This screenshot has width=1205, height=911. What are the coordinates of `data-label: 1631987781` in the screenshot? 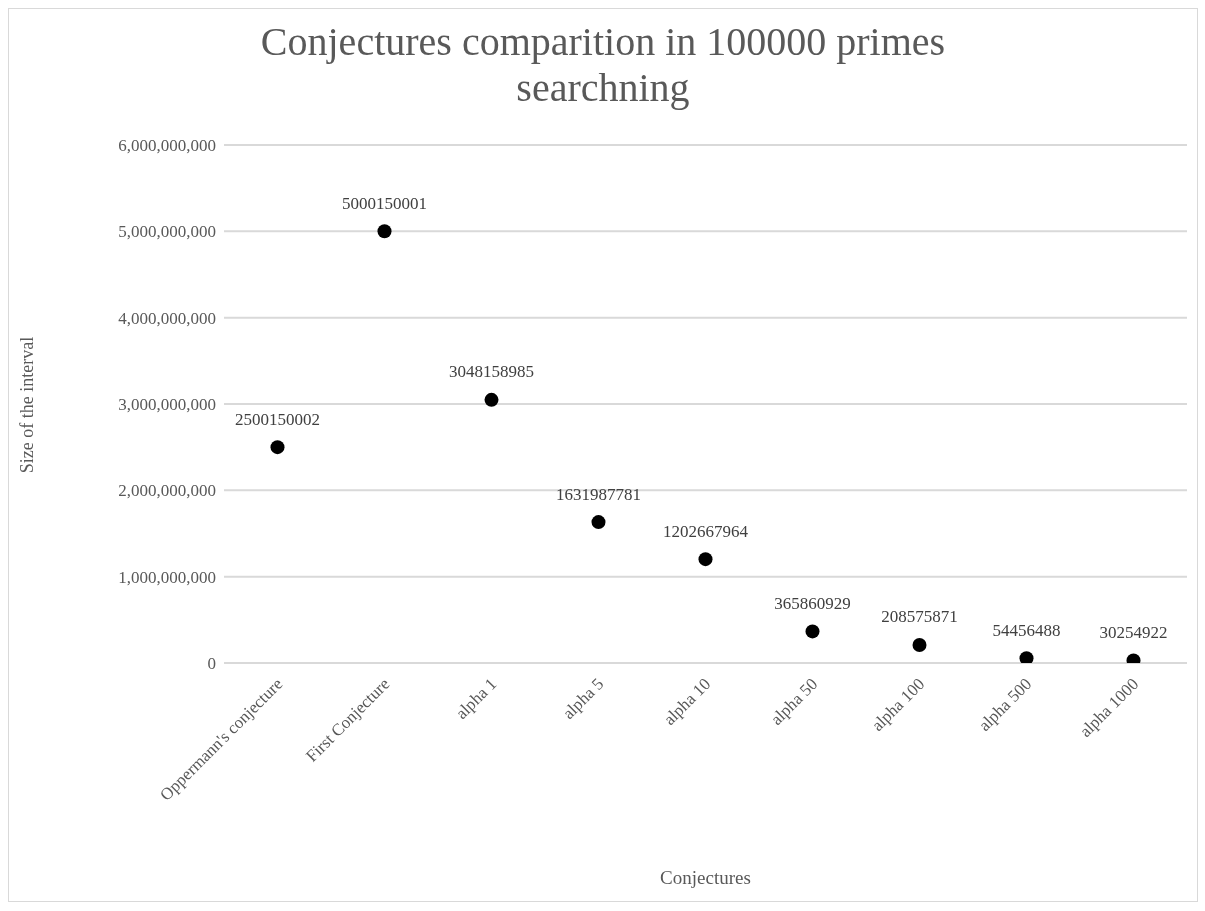 It's located at (598, 494).